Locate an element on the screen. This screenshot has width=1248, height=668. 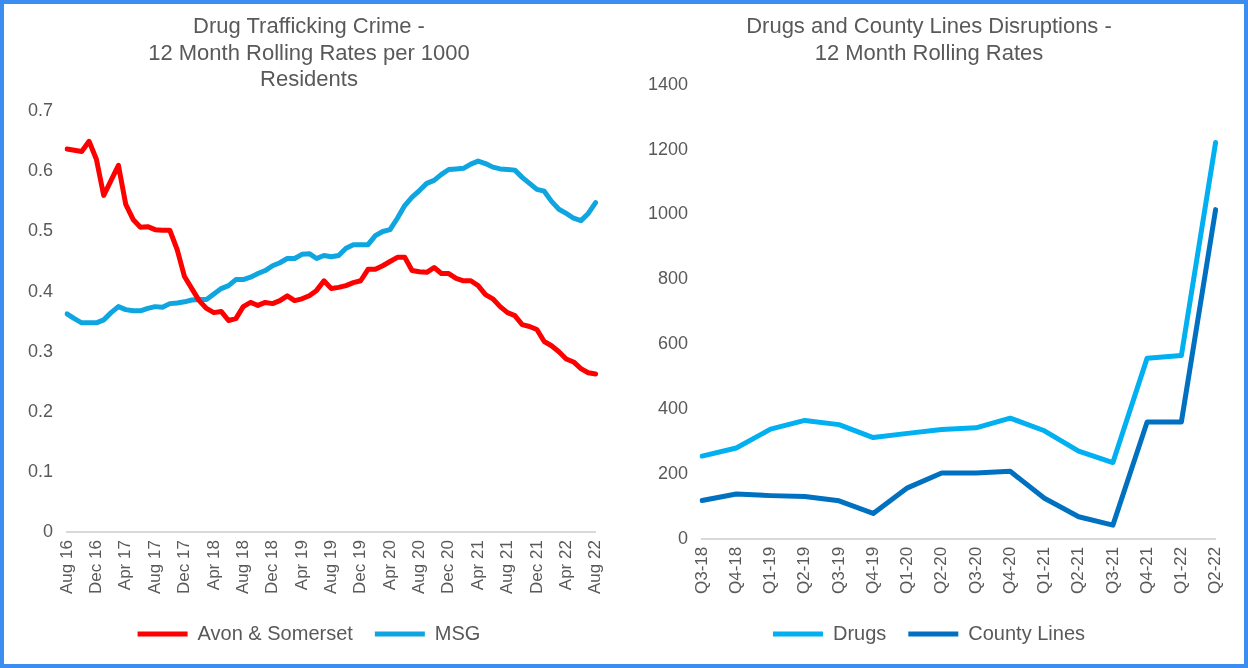
x-tick-label: Aug 17 is located at coordinates (154, 567).